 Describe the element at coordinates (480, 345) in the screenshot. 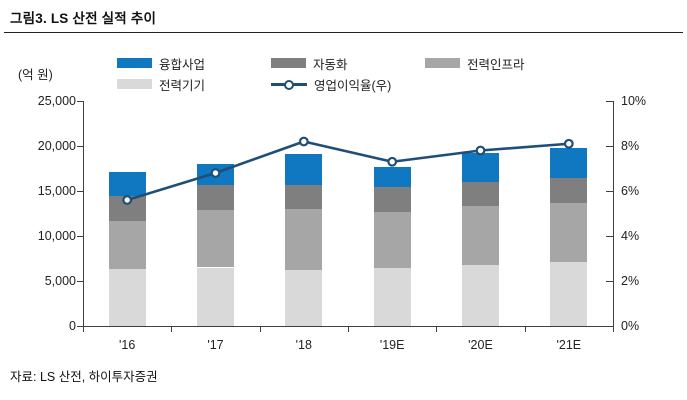

I see `x-axis-category-label: '20E` at that location.